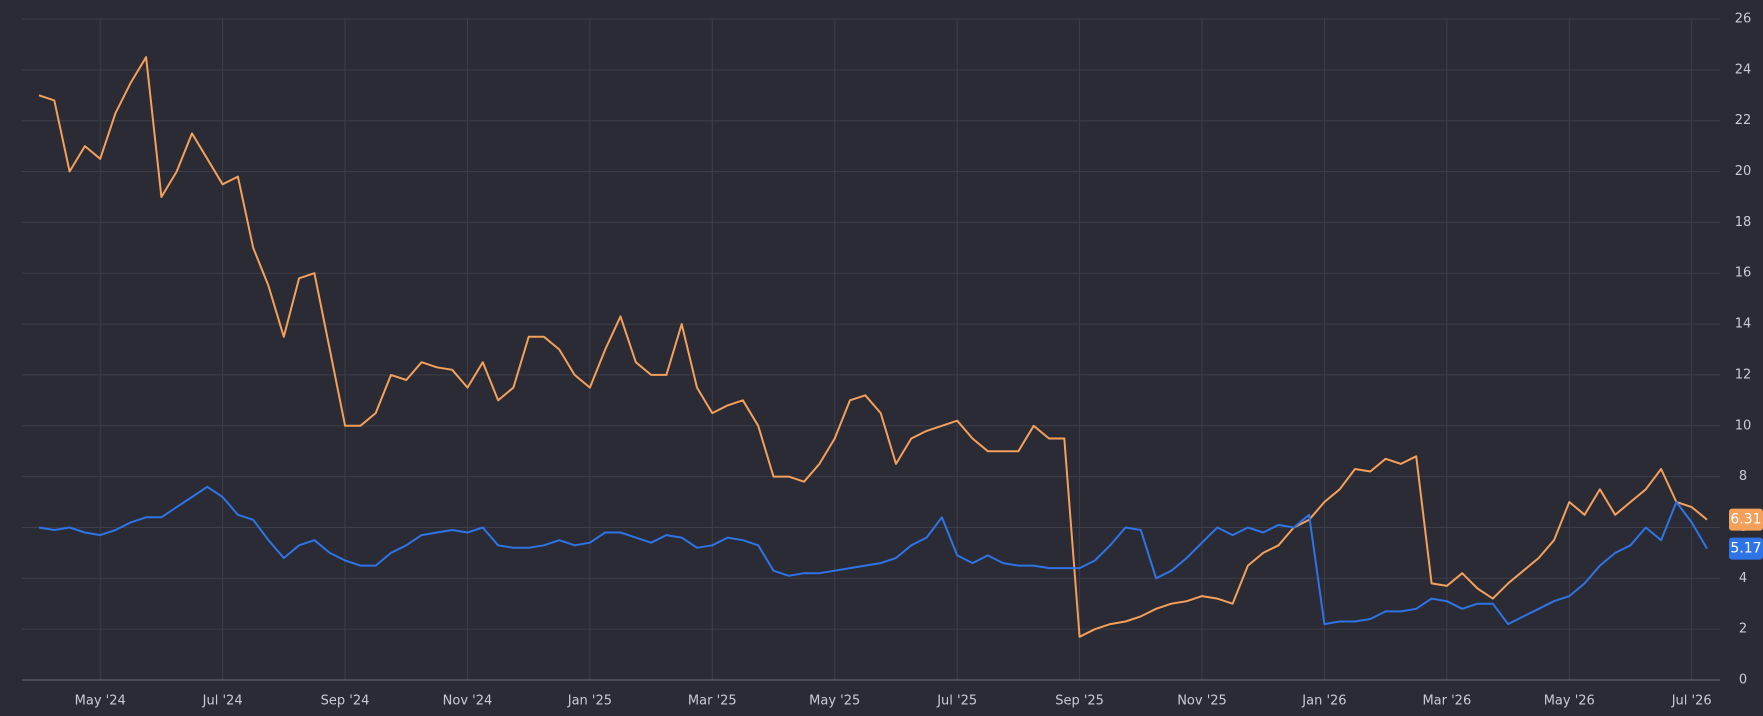 This screenshot has height=716, width=1763. What do you see at coordinates (1743, 222) in the screenshot?
I see `y-tick-label: 18` at bounding box center [1743, 222].